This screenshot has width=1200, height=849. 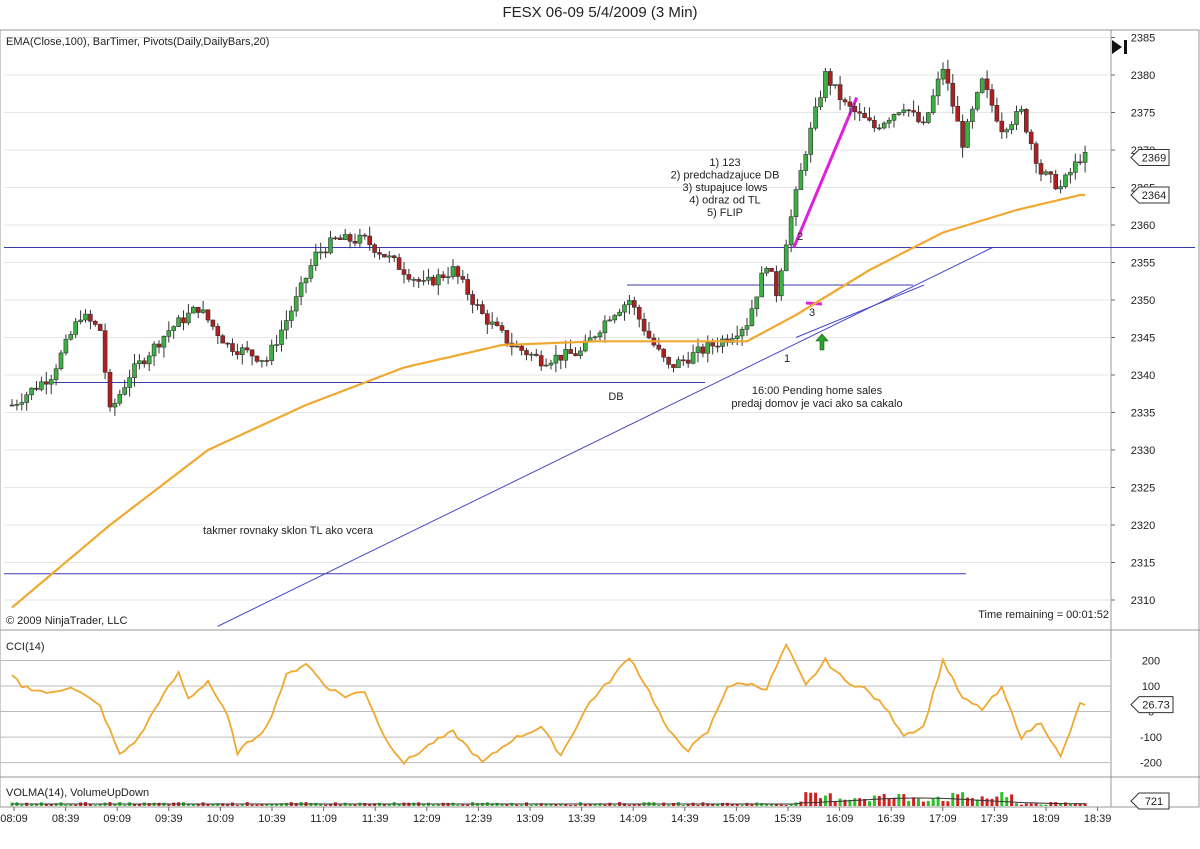 I want to click on play-end-icon, so click(x=1117, y=47).